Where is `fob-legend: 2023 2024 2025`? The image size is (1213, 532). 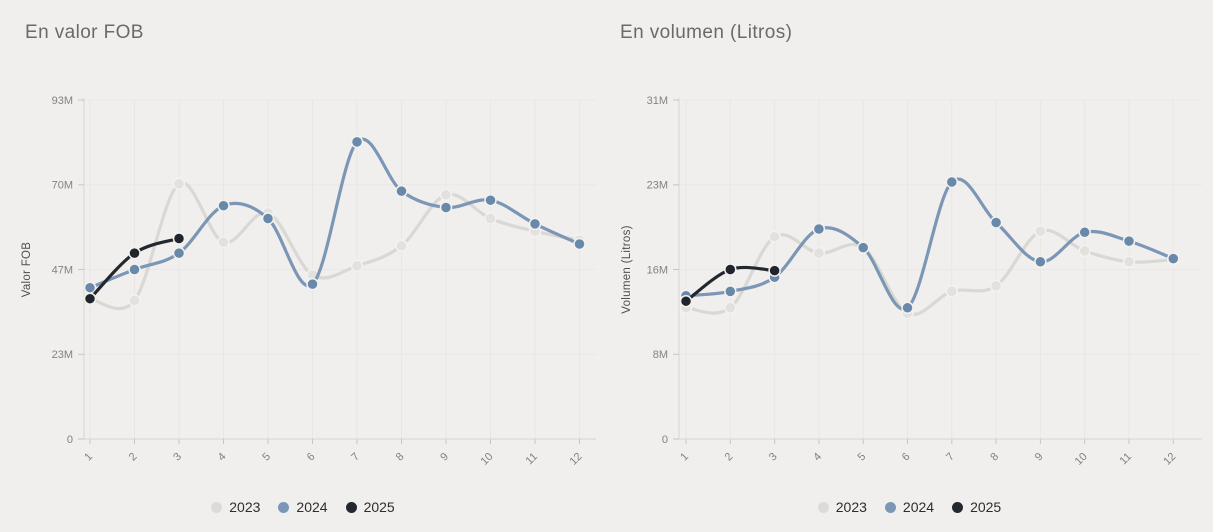 fob-legend: 2023 2024 2025 is located at coordinates (303, 501).